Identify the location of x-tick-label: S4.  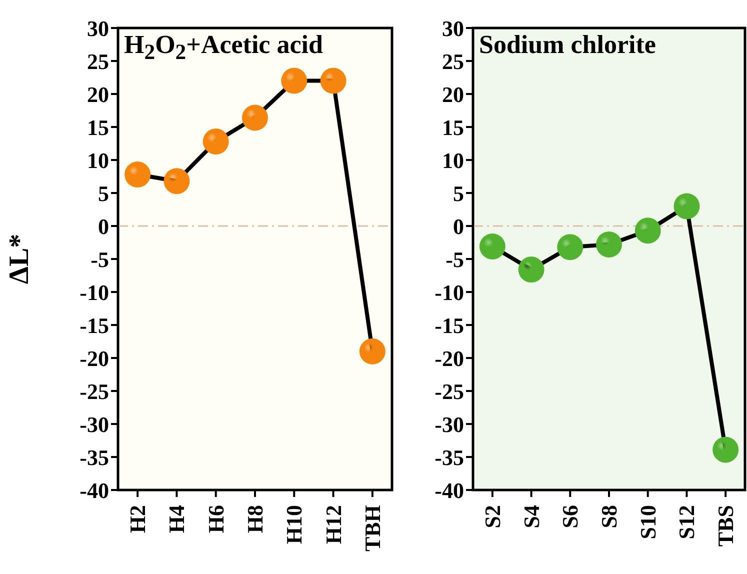
(531, 516).